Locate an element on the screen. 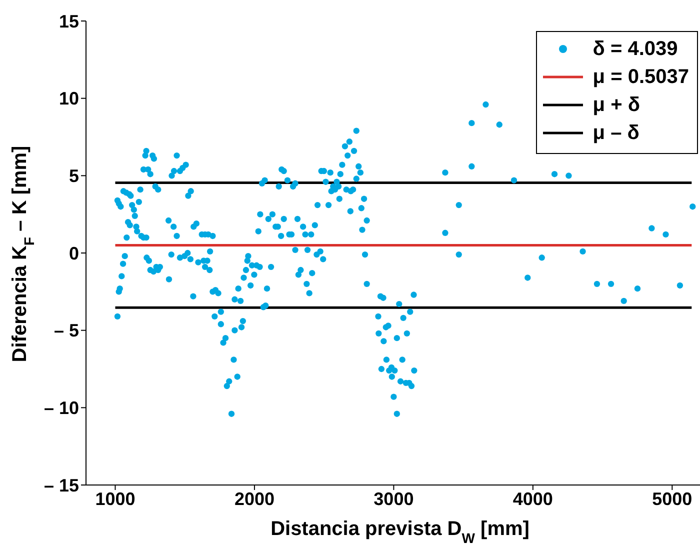 The height and width of the screenshot is (549, 700). y-tick-label: 10 is located at coordinates (68, 98).